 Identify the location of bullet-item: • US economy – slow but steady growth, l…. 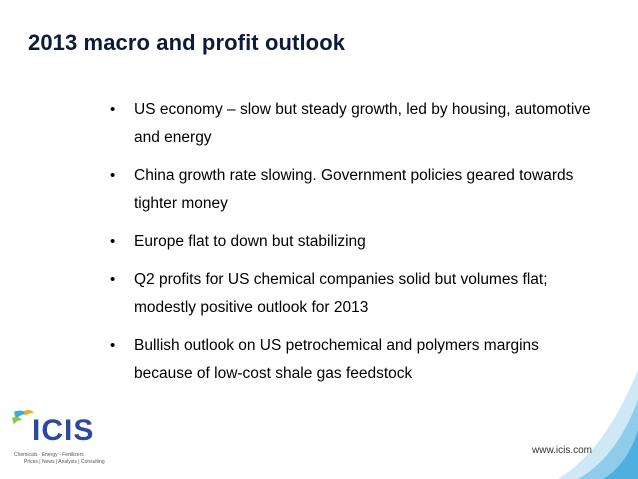
(355, 124).